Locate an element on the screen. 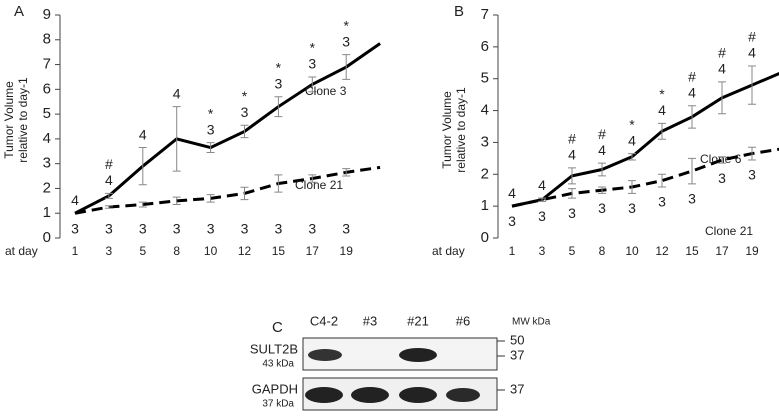  panel-label: B is located at coordinates (459, 11).